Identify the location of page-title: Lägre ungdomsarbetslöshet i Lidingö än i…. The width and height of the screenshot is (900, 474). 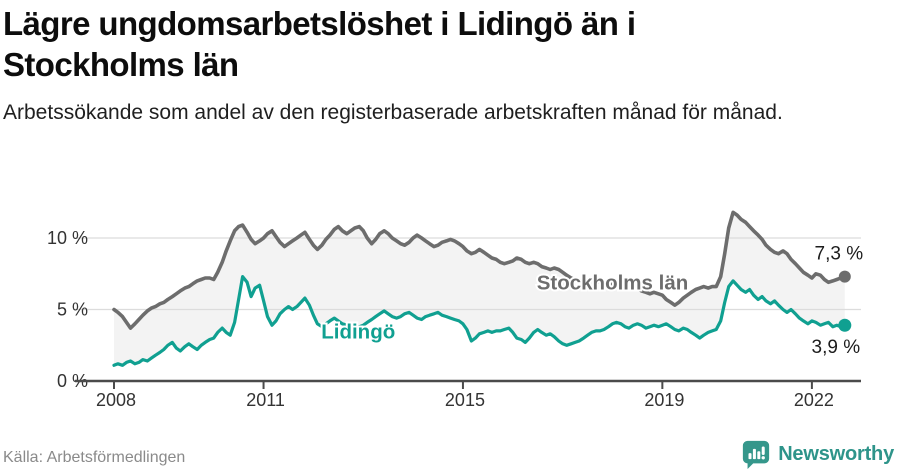
(319, 44).